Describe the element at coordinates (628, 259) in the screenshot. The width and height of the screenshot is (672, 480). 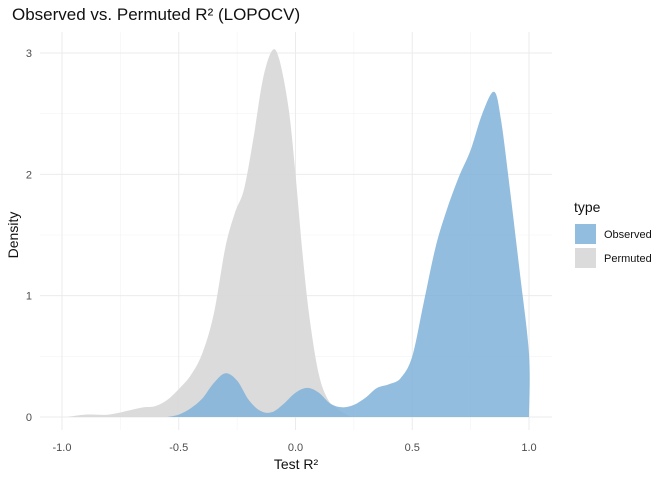
I see `legend-label-permuted: Permuted` at that location.